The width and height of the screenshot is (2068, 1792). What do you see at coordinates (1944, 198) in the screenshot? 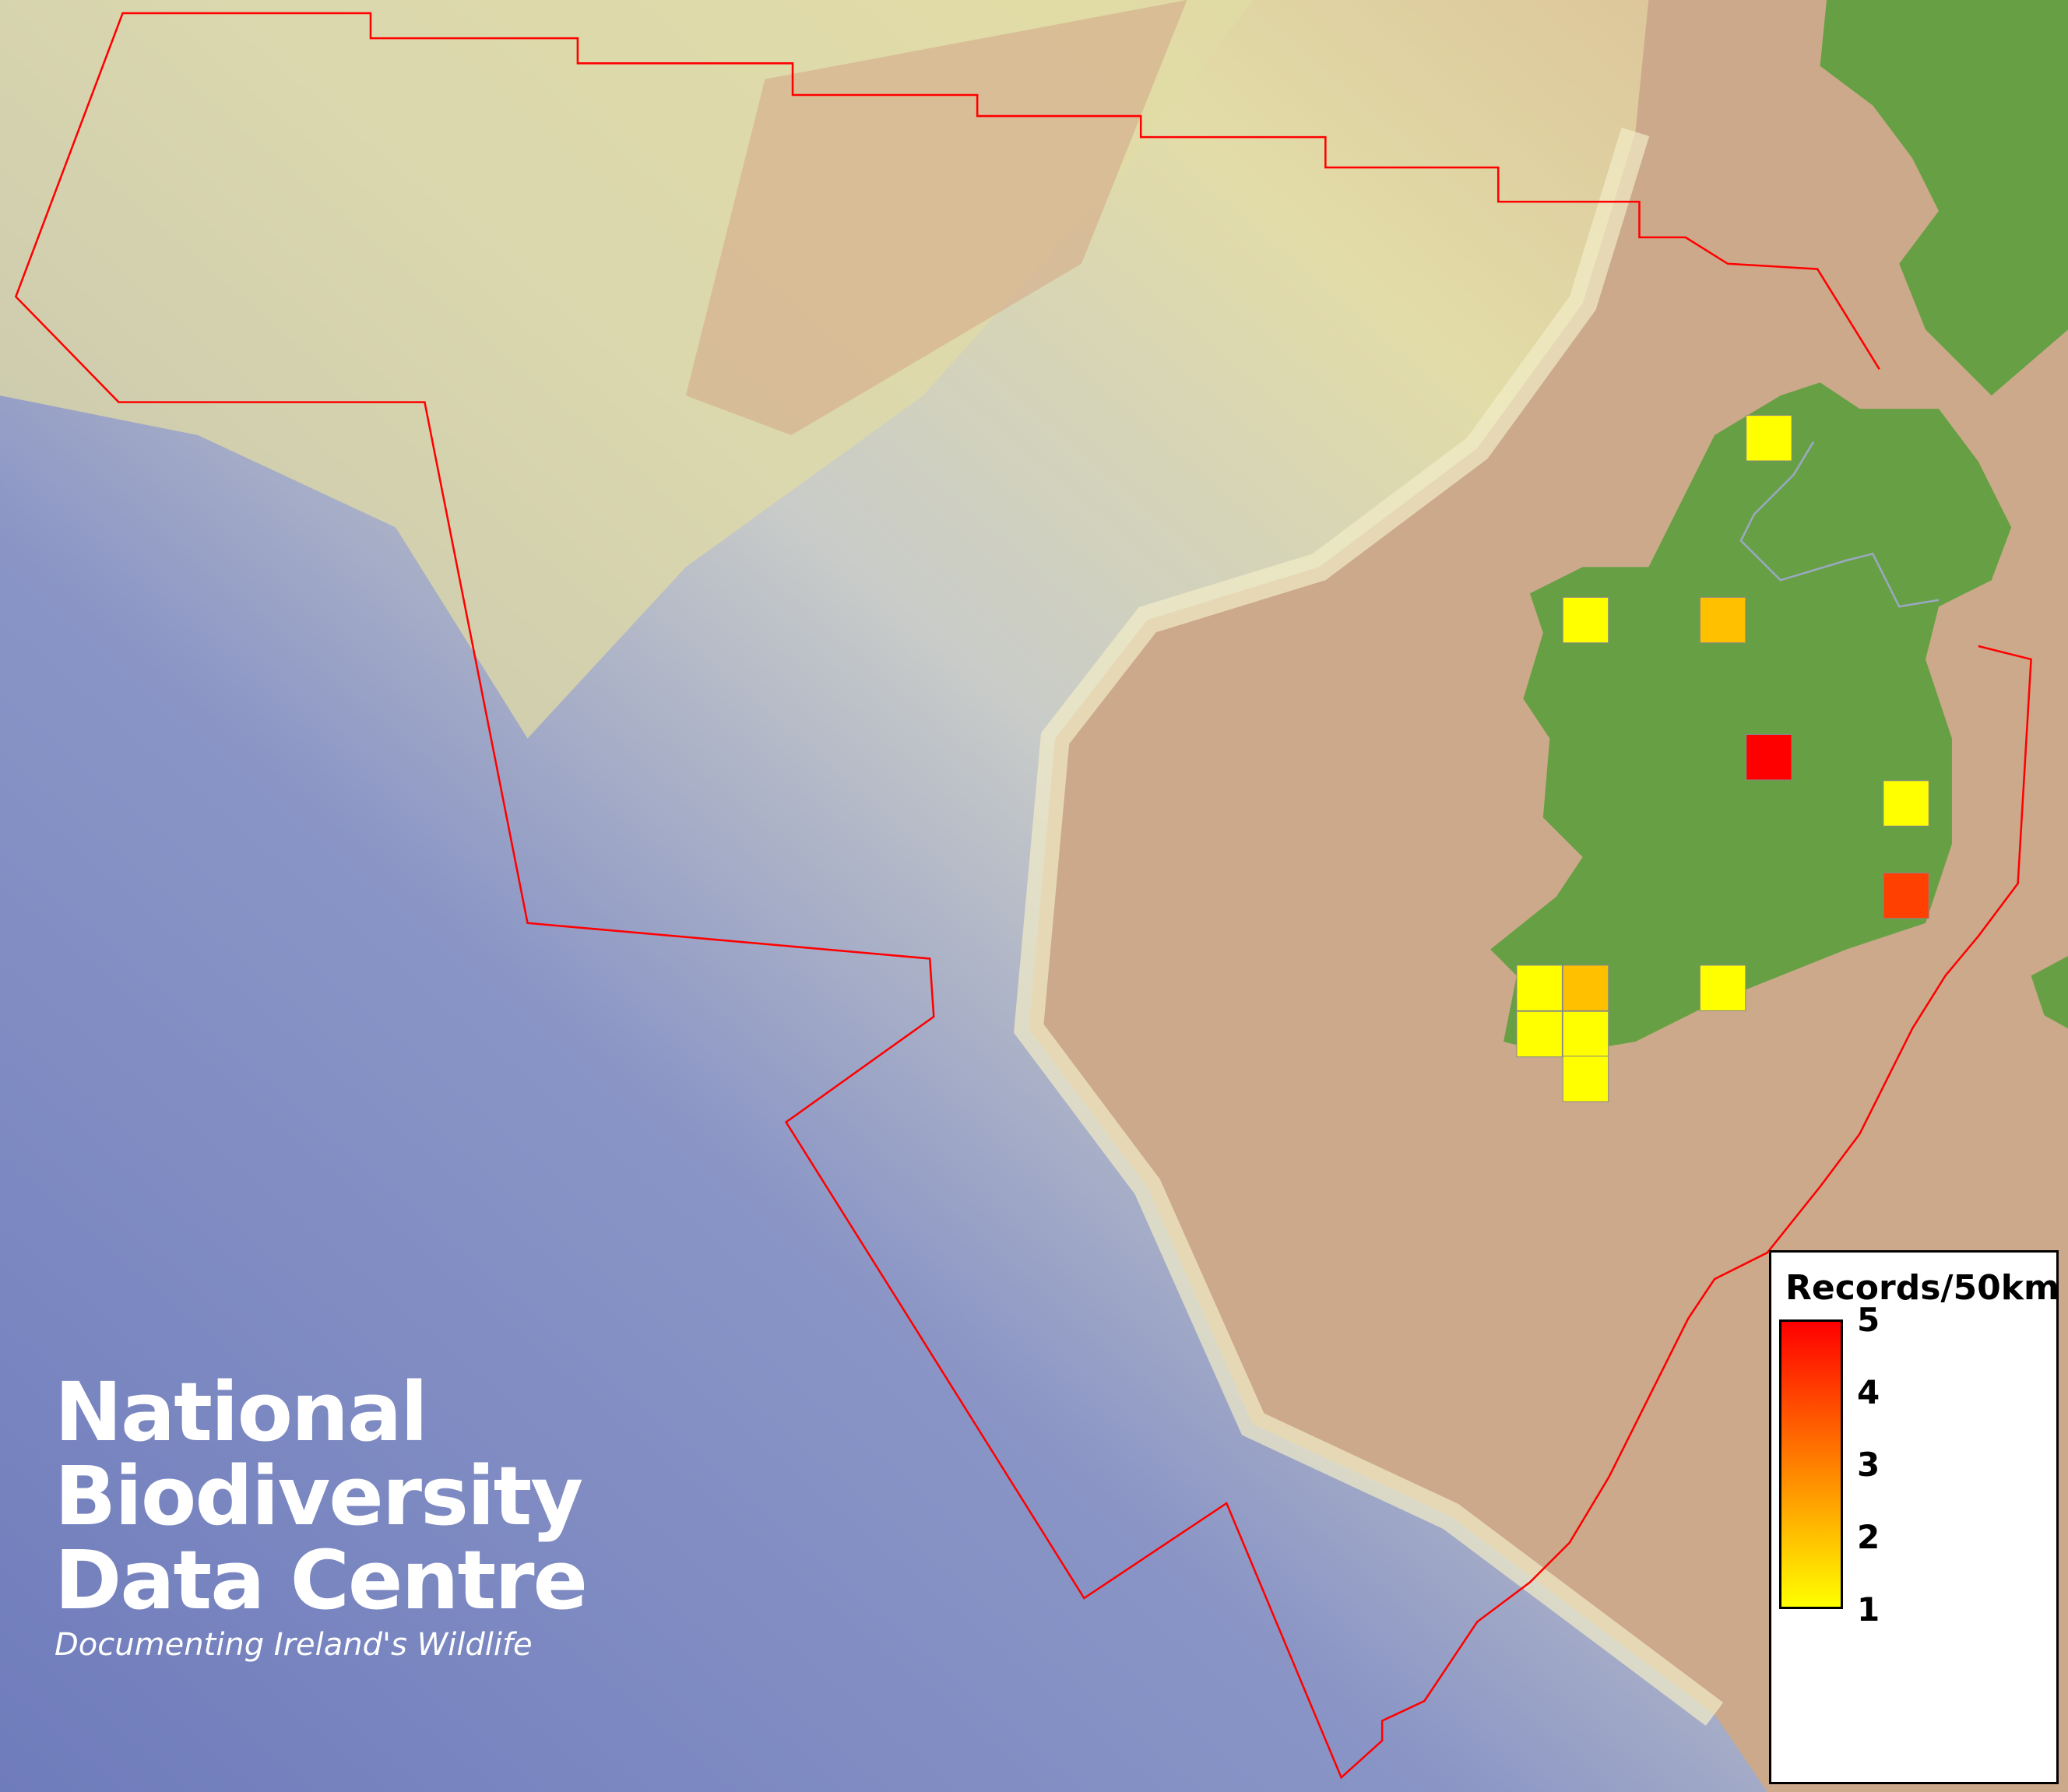
I see `scotland-landmass` at bounding box center [1944, 198].